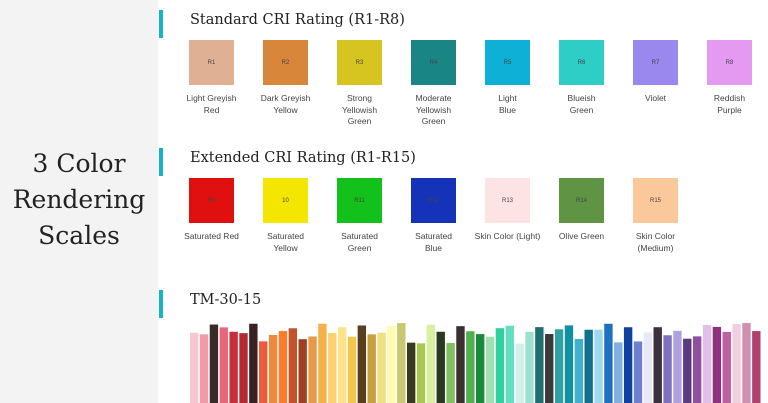 The image size is (768, 403). Describe the element at coordinates (297, 20) in the screenshot. I see `section-heading: Standard CRI Rating (R1-R8)` at that location.